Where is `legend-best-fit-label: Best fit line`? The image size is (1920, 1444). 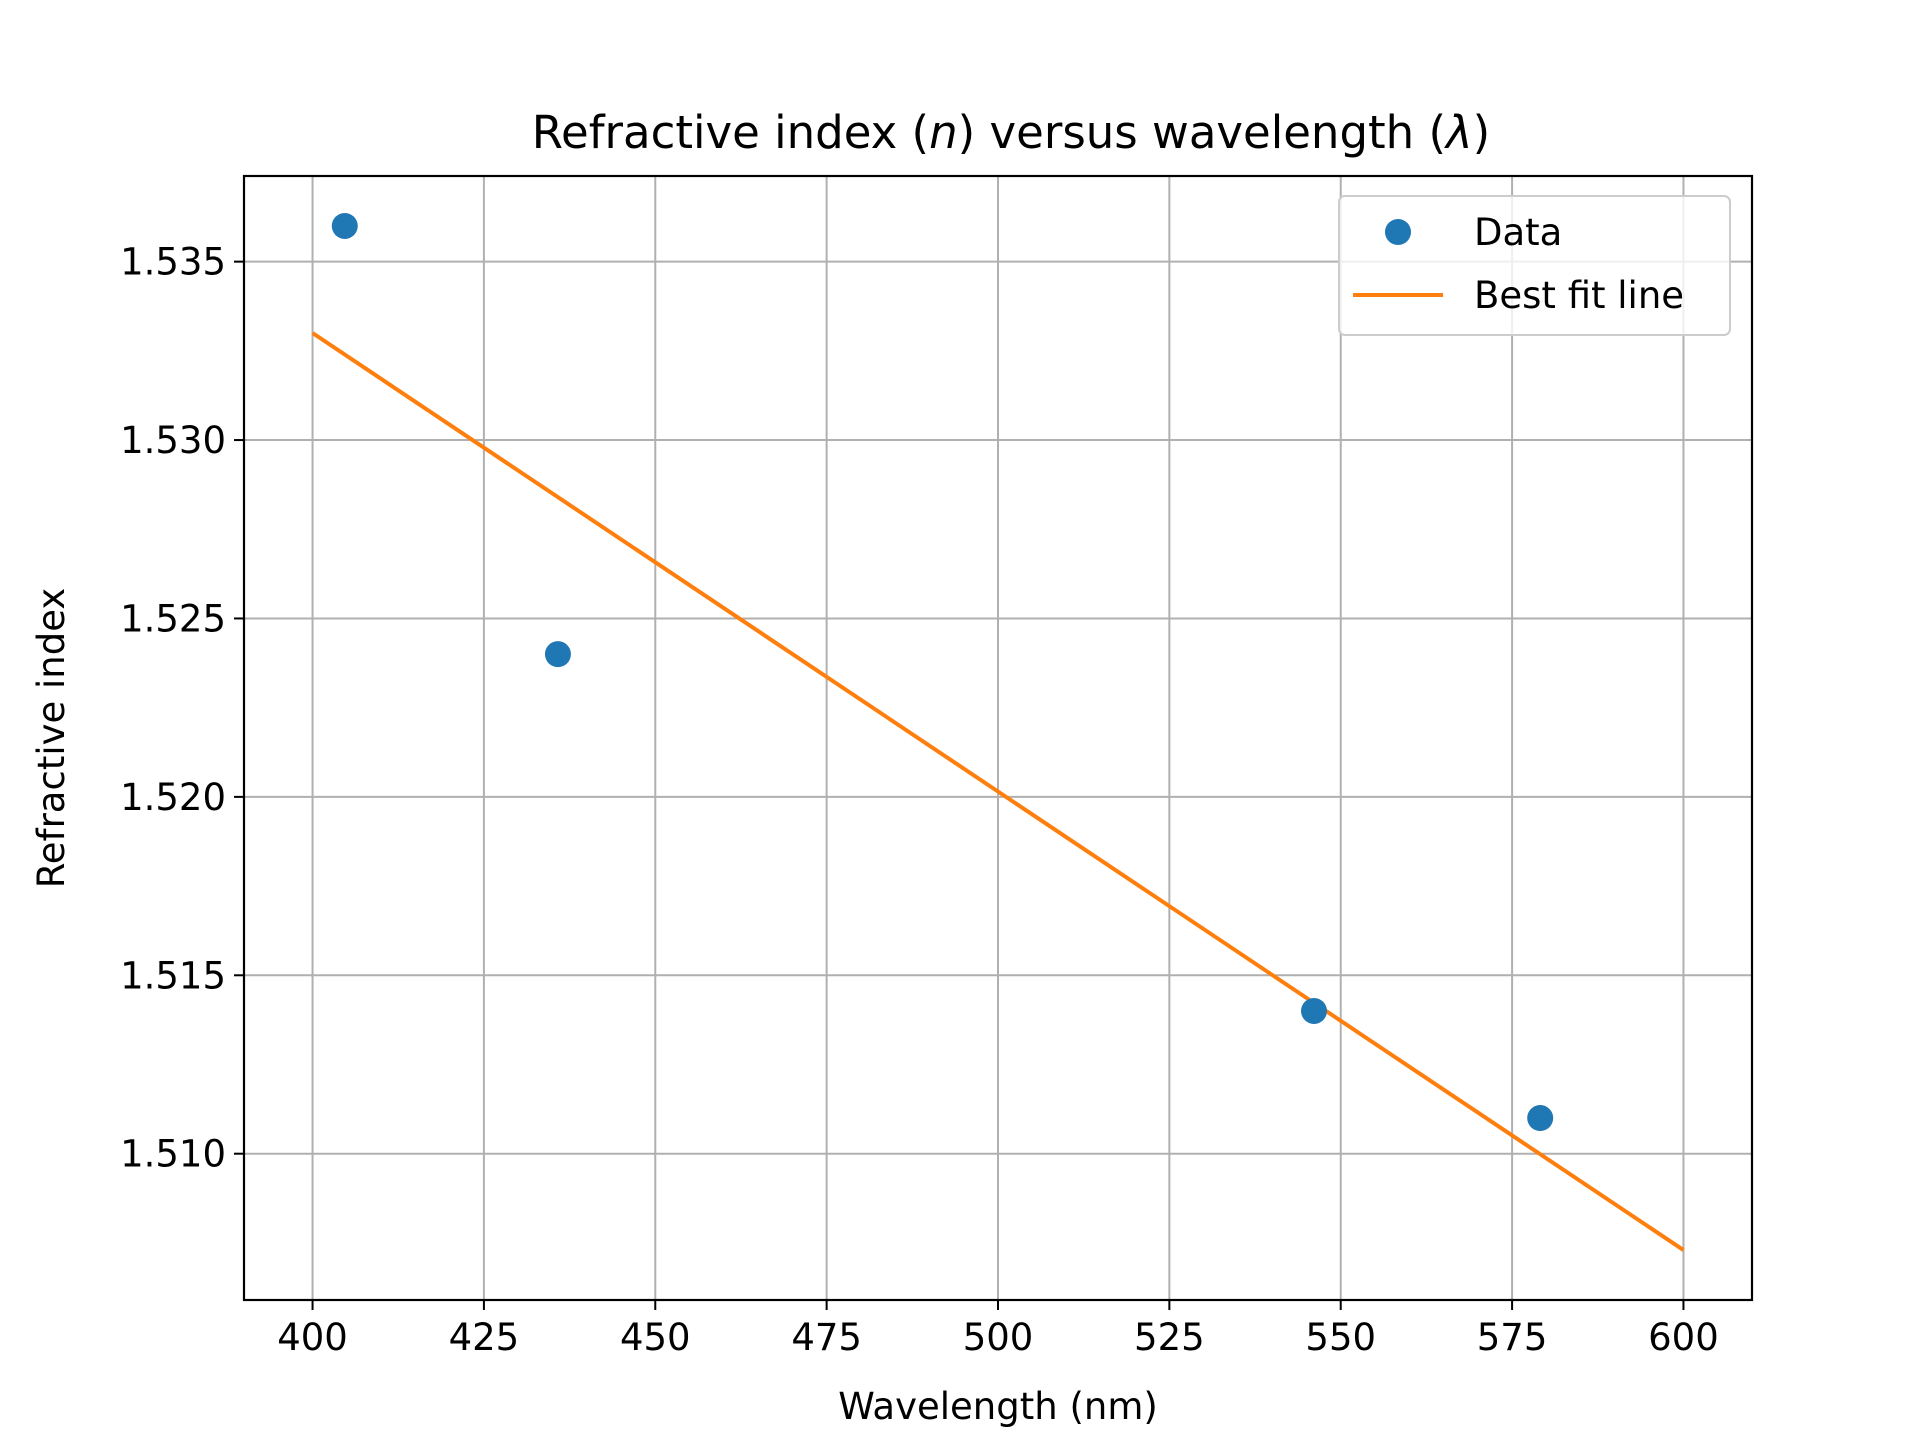 legend-best-fit-label: Best fit line is located at coordinates (1579, 295).